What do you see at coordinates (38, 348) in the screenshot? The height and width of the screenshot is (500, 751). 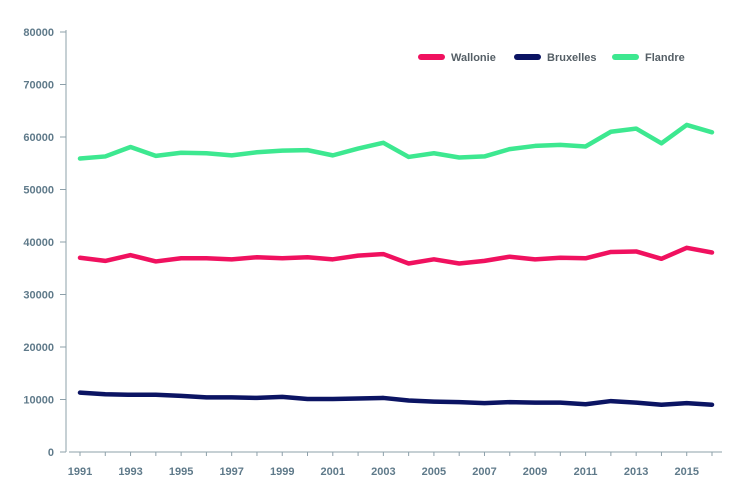 I see `y-tick-label: 20000` at bounding box center [38, 348].